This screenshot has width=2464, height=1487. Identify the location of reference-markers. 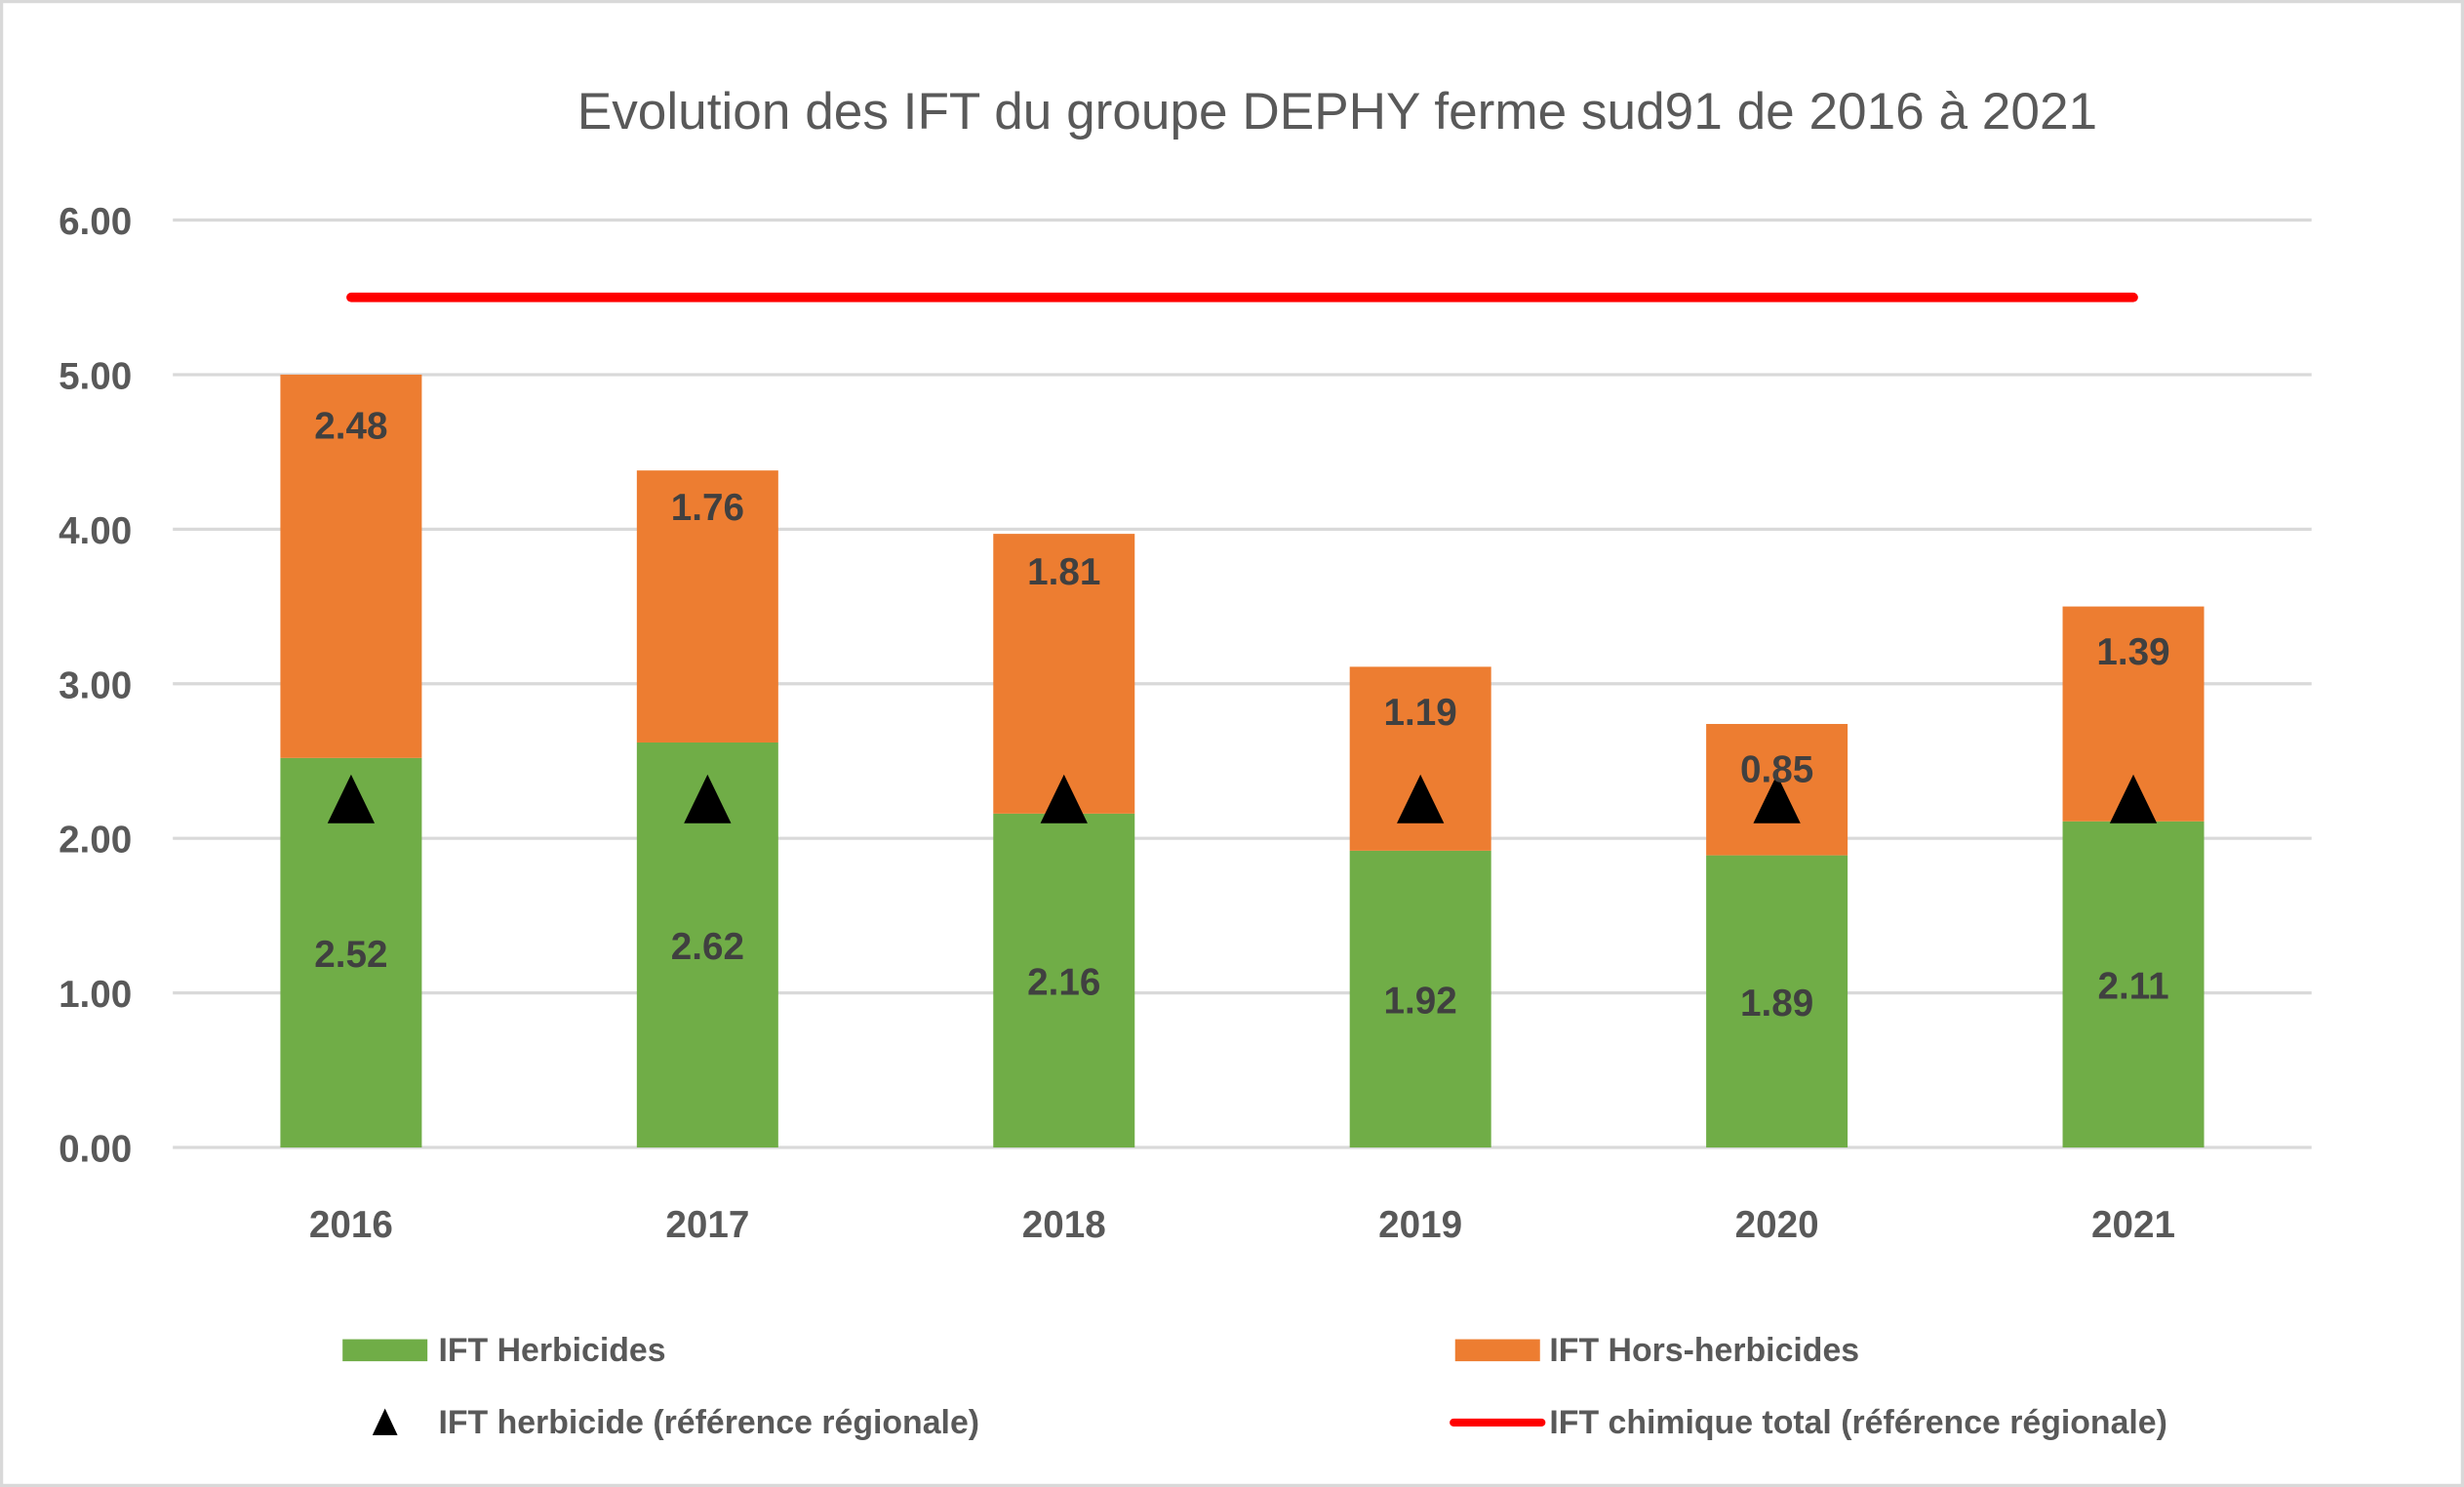
(1242, 799).